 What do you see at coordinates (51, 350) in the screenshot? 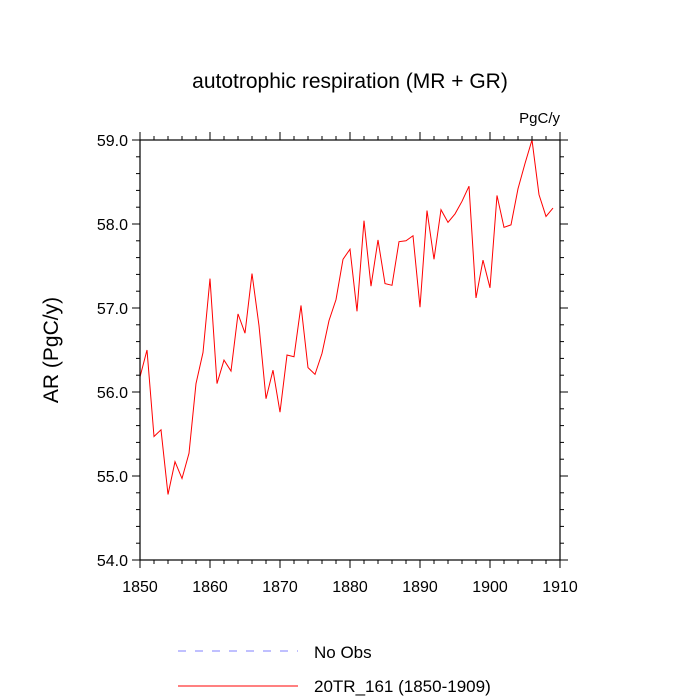
I see `y-axis-label: AR (PgC/y)` at bounding box center [51, 350].